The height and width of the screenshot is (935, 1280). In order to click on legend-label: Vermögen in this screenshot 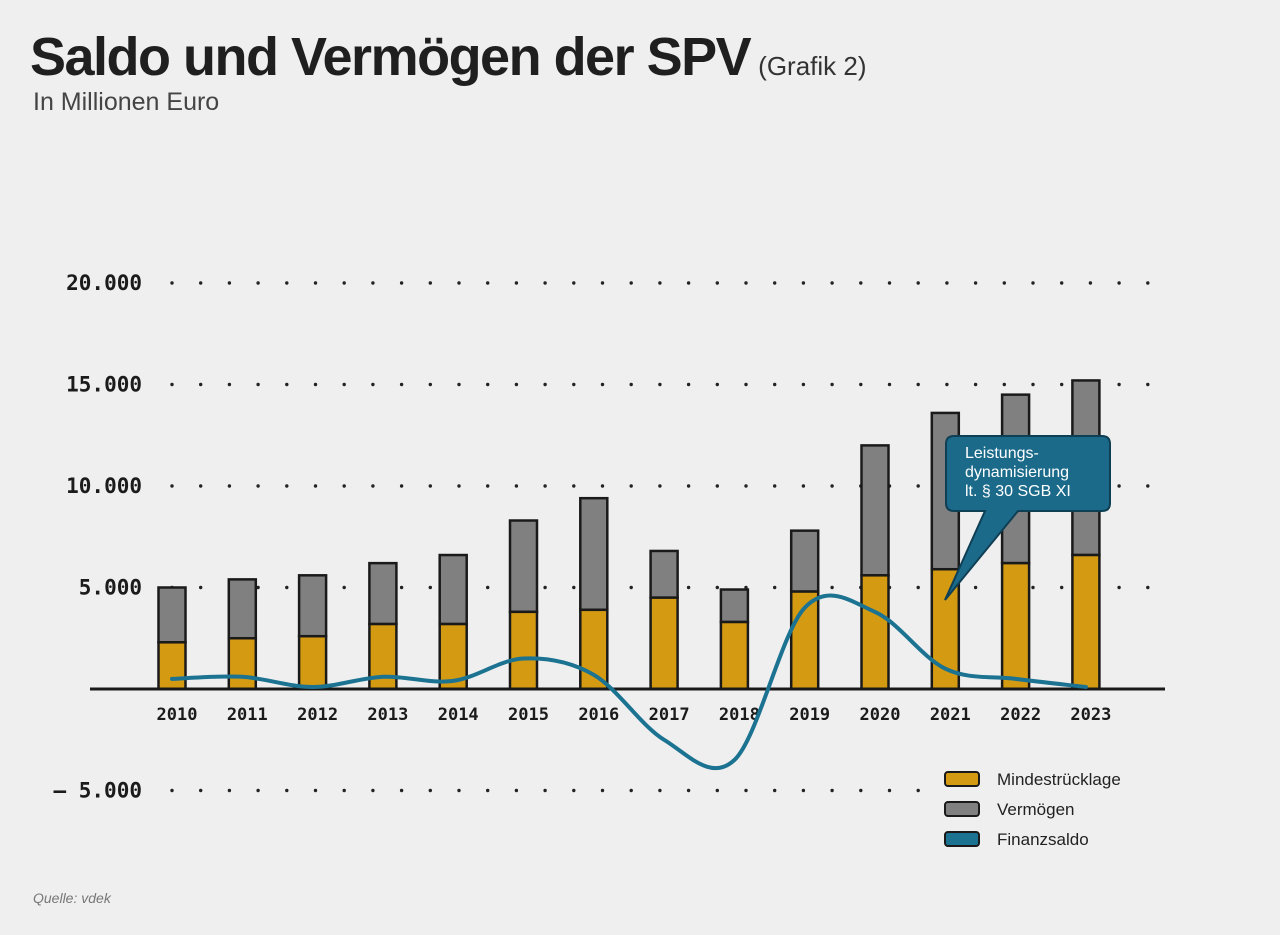, I will do `click(1036, 809)`.